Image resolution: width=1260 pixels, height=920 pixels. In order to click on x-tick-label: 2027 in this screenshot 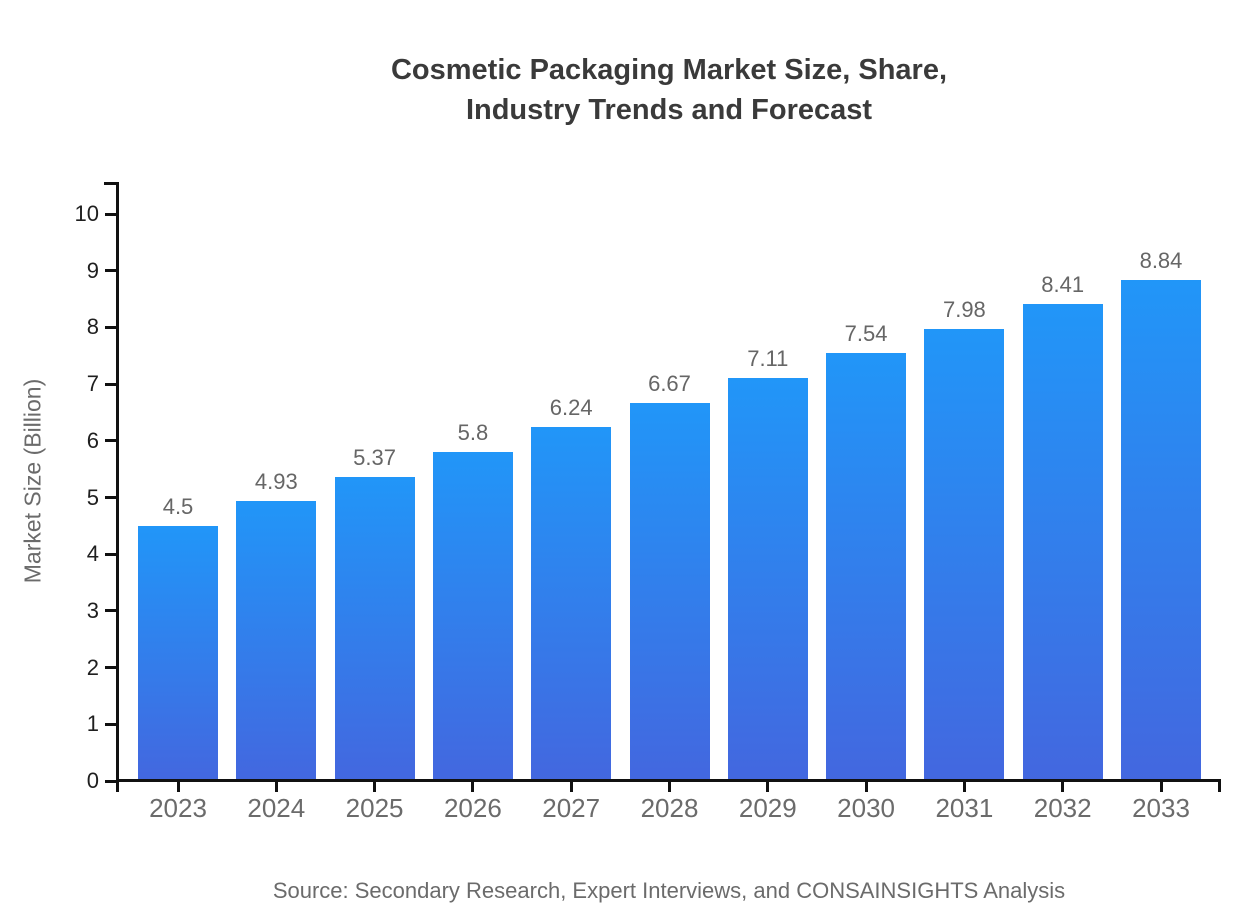, I will do `click(571, 808)`.